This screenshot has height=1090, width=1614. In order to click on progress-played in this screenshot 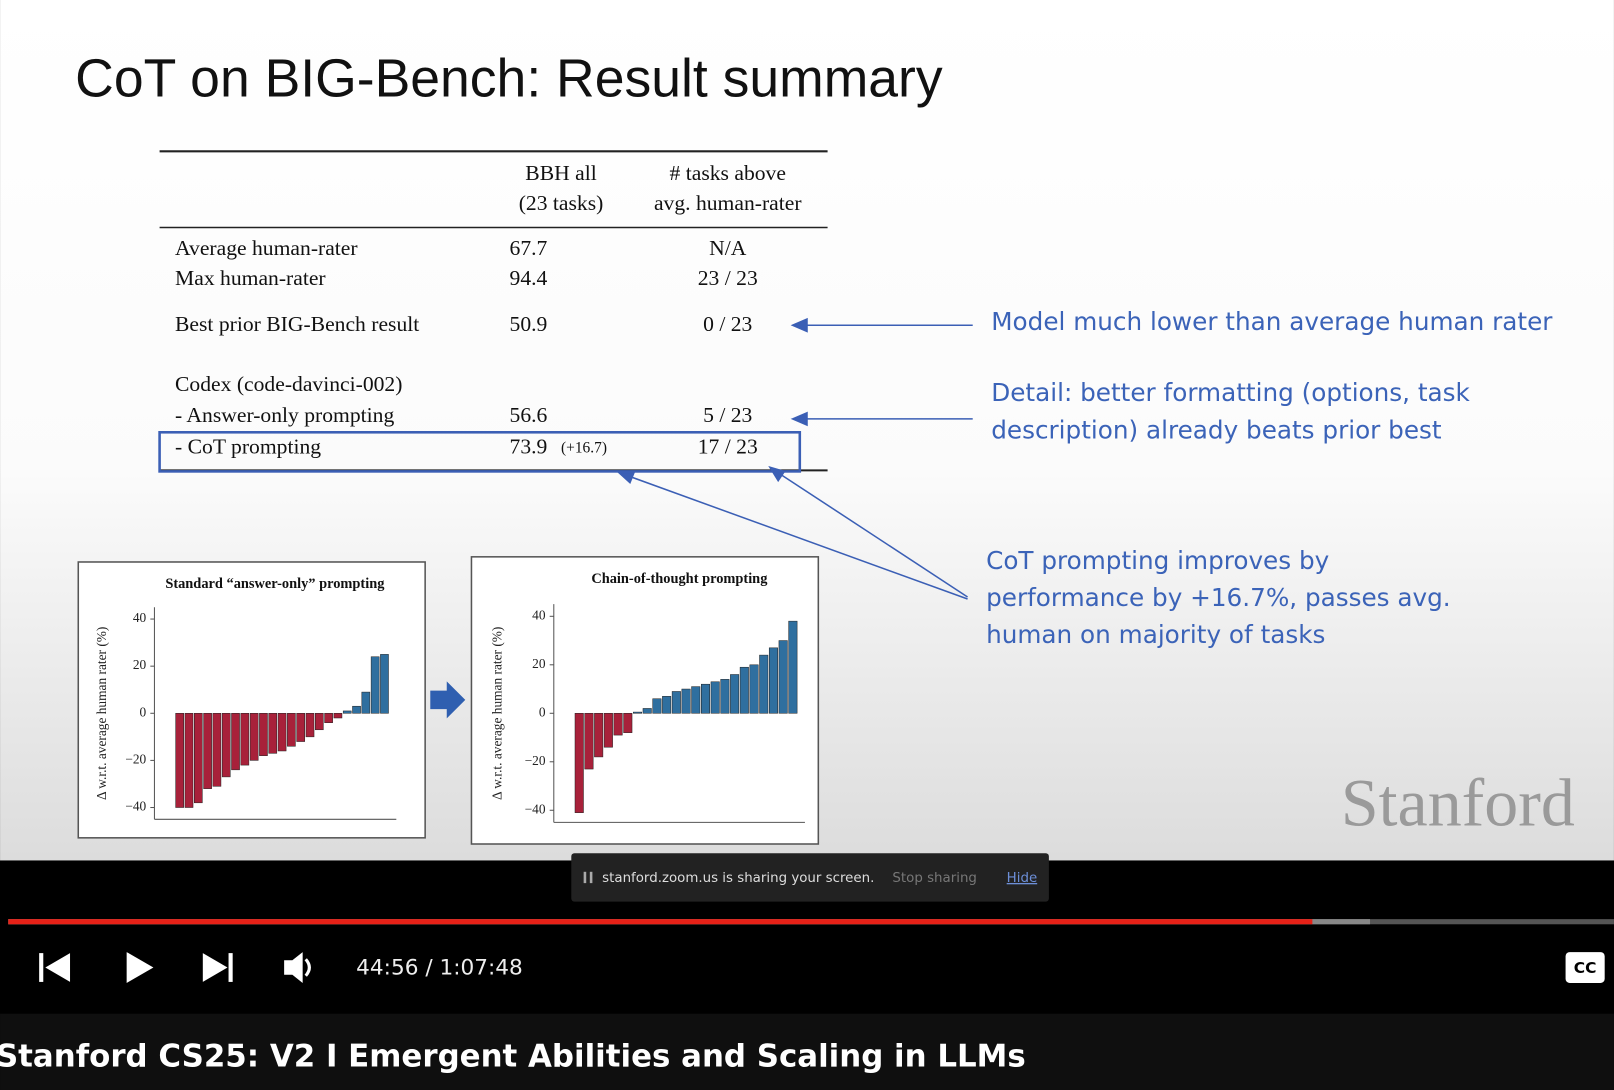, I will do `click(660, 922)`.